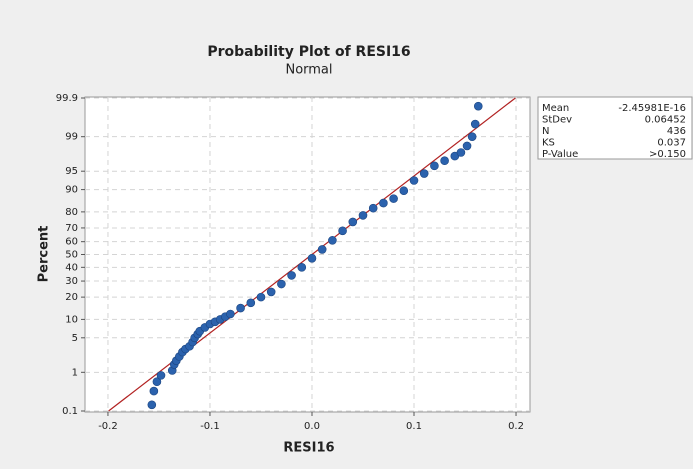  I want to click on y-axis-label: Percent, so click(44, 254).